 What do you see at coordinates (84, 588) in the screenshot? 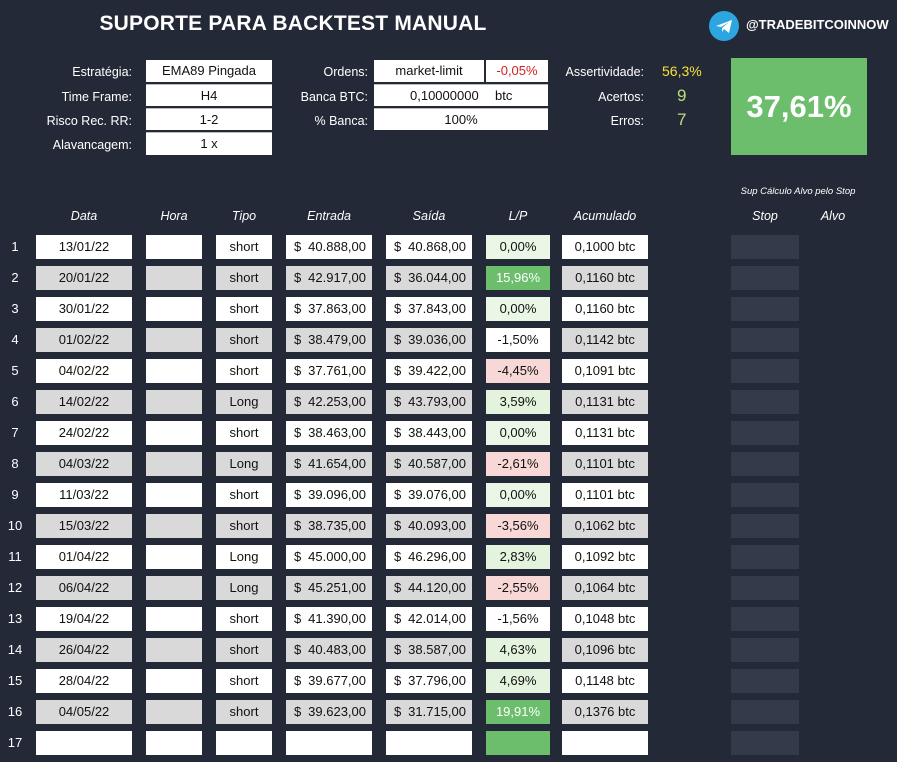
I see `cell-data: 06/04/22` at bounding box center [84, 588].